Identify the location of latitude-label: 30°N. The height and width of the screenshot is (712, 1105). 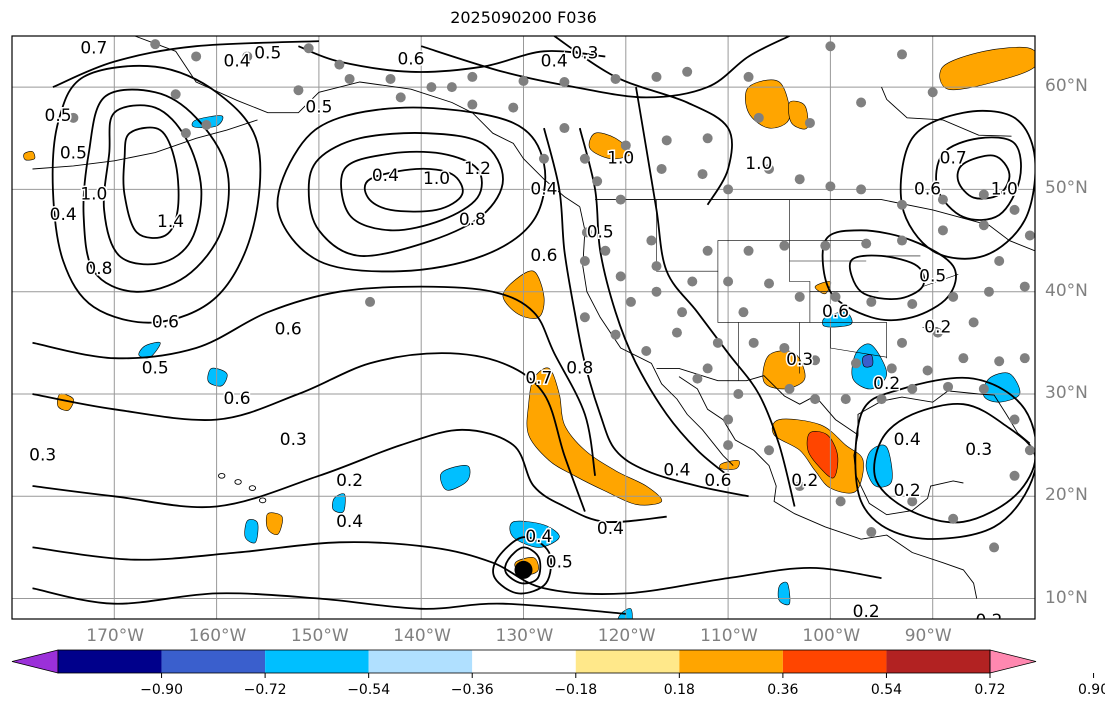
(1066, 392).